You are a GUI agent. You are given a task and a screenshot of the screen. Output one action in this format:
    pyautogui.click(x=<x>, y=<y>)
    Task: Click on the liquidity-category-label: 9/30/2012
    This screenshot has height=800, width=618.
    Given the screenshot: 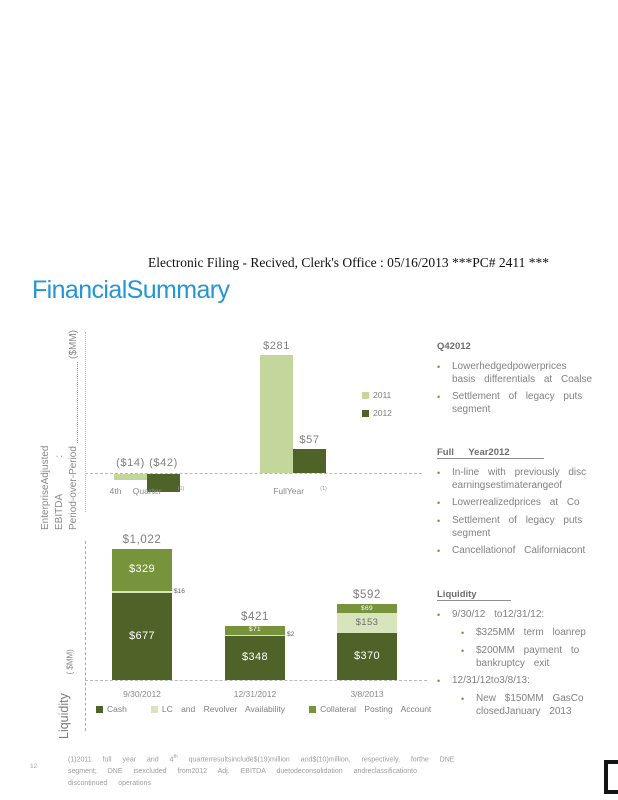 What is the action you would take?
    pyautogui.click(x=142, y=694)
    